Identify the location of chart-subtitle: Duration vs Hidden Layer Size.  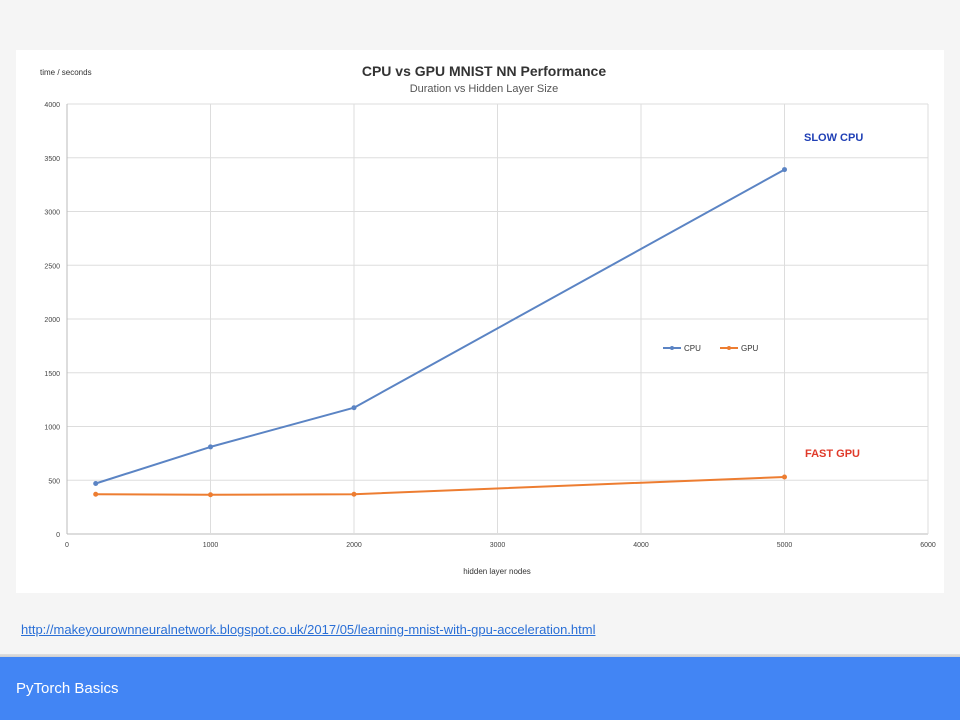
(484, 89).